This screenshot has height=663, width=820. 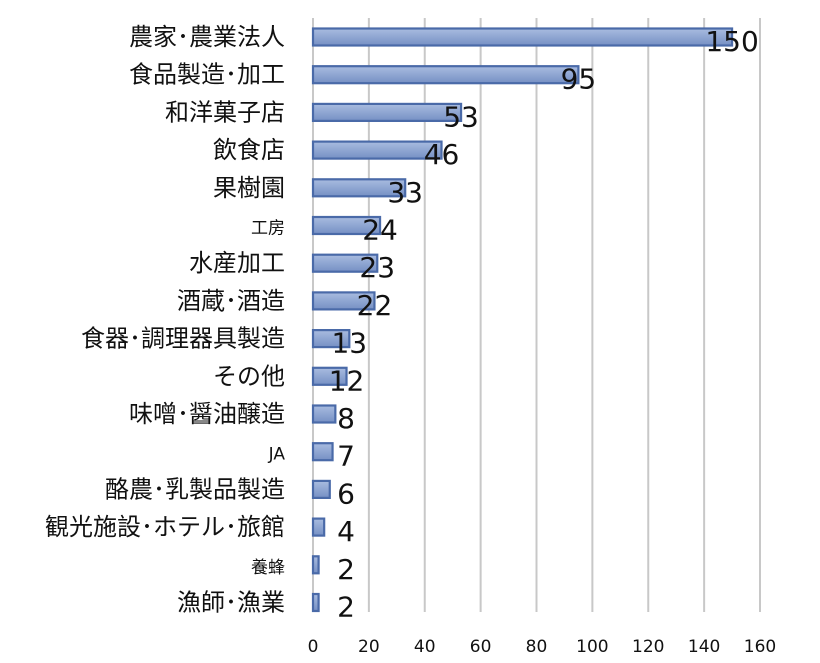 I want to click on data-label: 33, so click(x=405, y=192).